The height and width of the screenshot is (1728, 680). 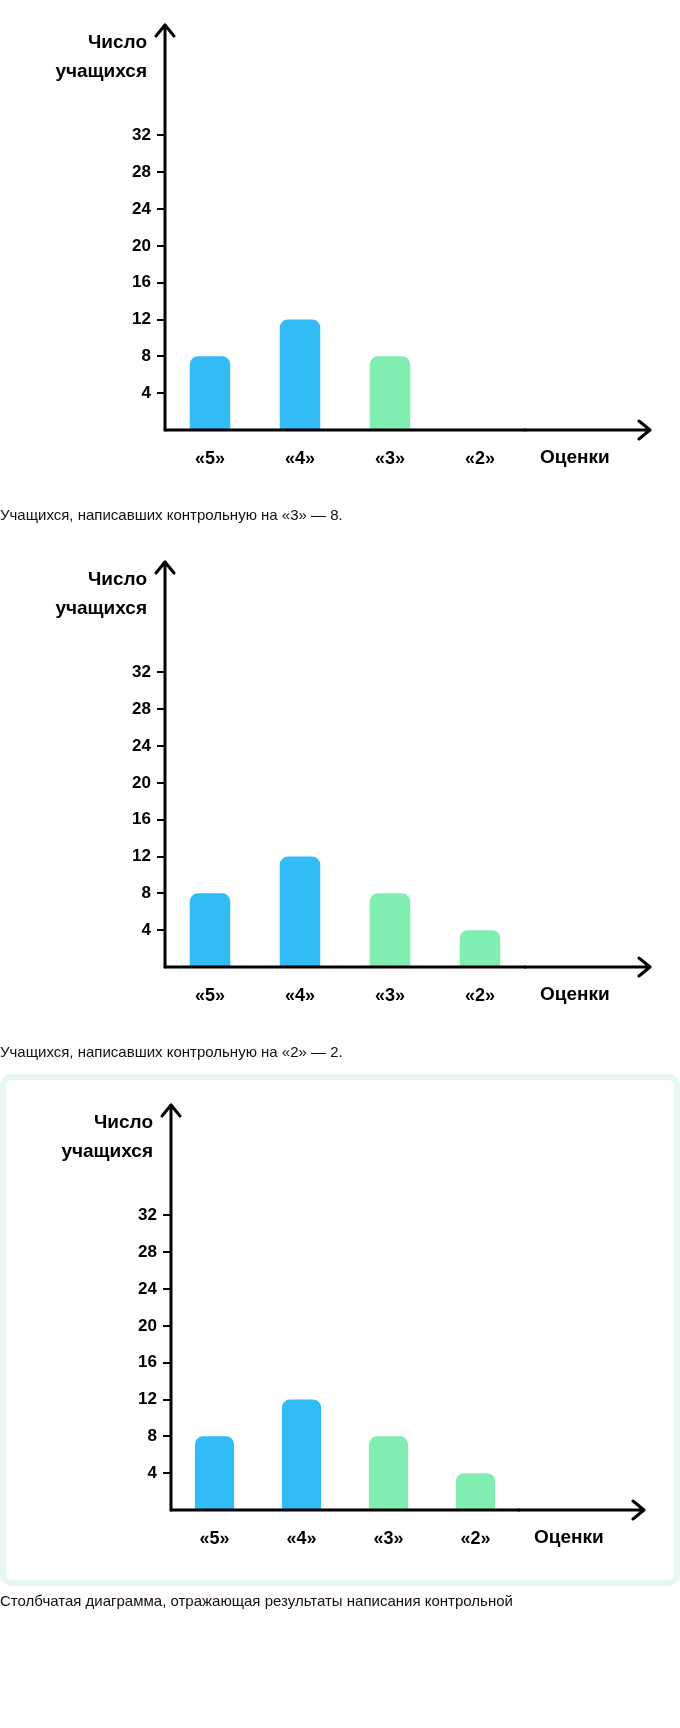 What do you see at coordinates (172, 1051) in the screenshot?
I see `text: Учащихся, написавших контрольную на «2» — 2.` at bounding box center [172, 1051].